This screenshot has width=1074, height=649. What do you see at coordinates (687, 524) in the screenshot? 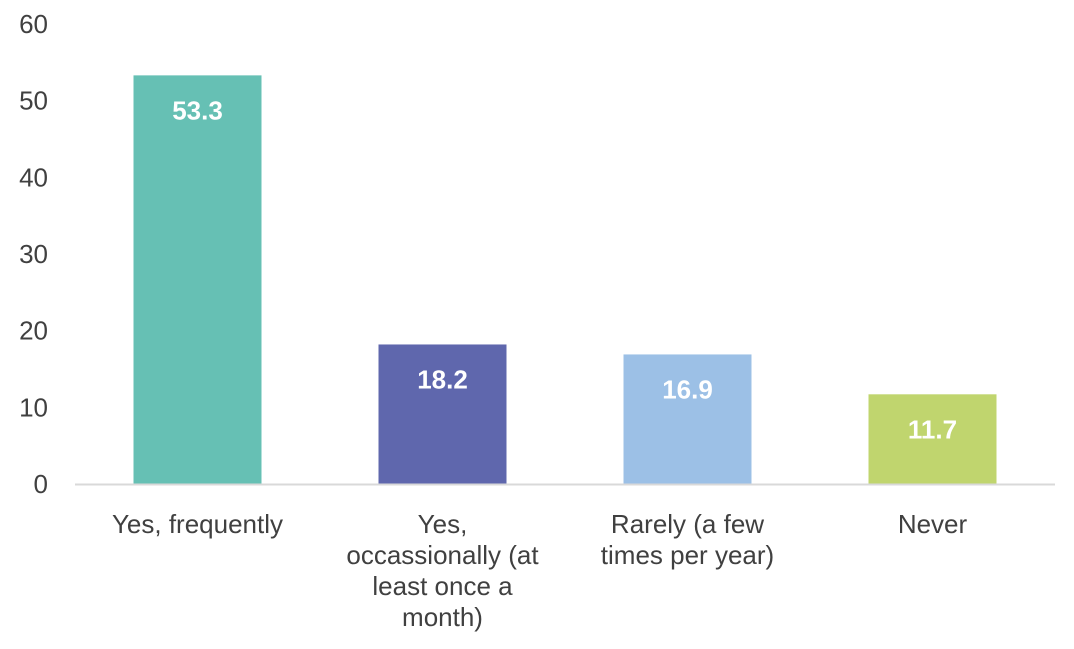
I see `x-category-label: Rarely (a few` at bounding box center [687, 524].